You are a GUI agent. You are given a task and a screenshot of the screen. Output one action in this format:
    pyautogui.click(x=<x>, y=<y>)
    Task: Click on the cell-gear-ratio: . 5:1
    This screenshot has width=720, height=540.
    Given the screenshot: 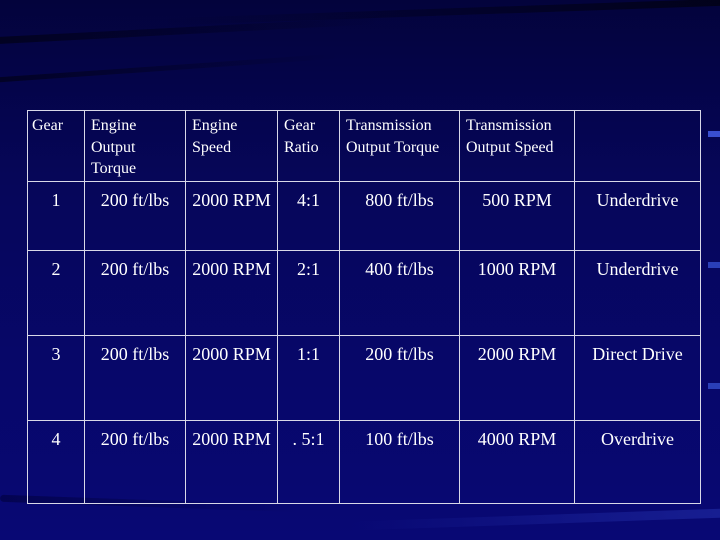 What is the action you would take?
    pyautogui.click(x=308, y=462)
    